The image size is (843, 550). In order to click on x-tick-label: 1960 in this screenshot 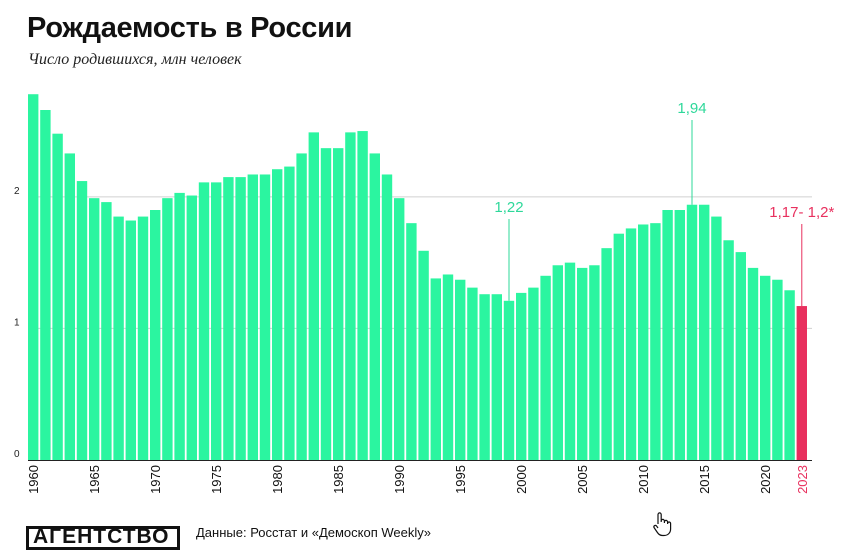, I will do `click(33, 479)`.